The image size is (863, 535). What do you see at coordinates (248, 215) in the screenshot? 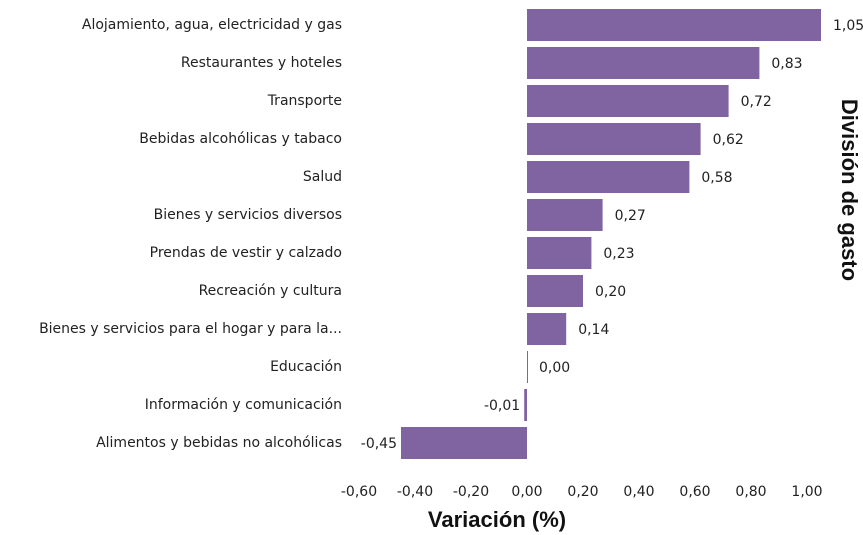
I see `y-tick-label: Bienes y servicios diversos` at bounding box center [248, 215].